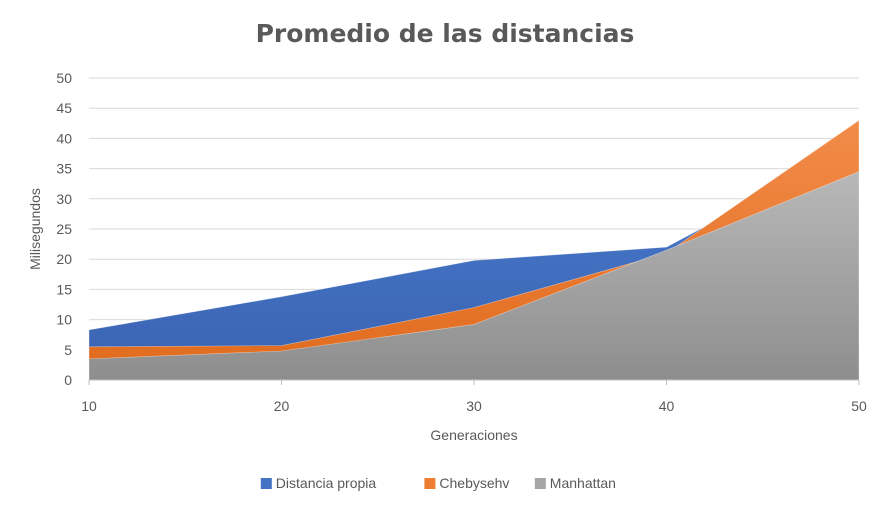 This screenshot has width=885, height=515. Describe the element at coordinates (64, 259) in the screenshot. I see `y-tick-label: 20` at that location.